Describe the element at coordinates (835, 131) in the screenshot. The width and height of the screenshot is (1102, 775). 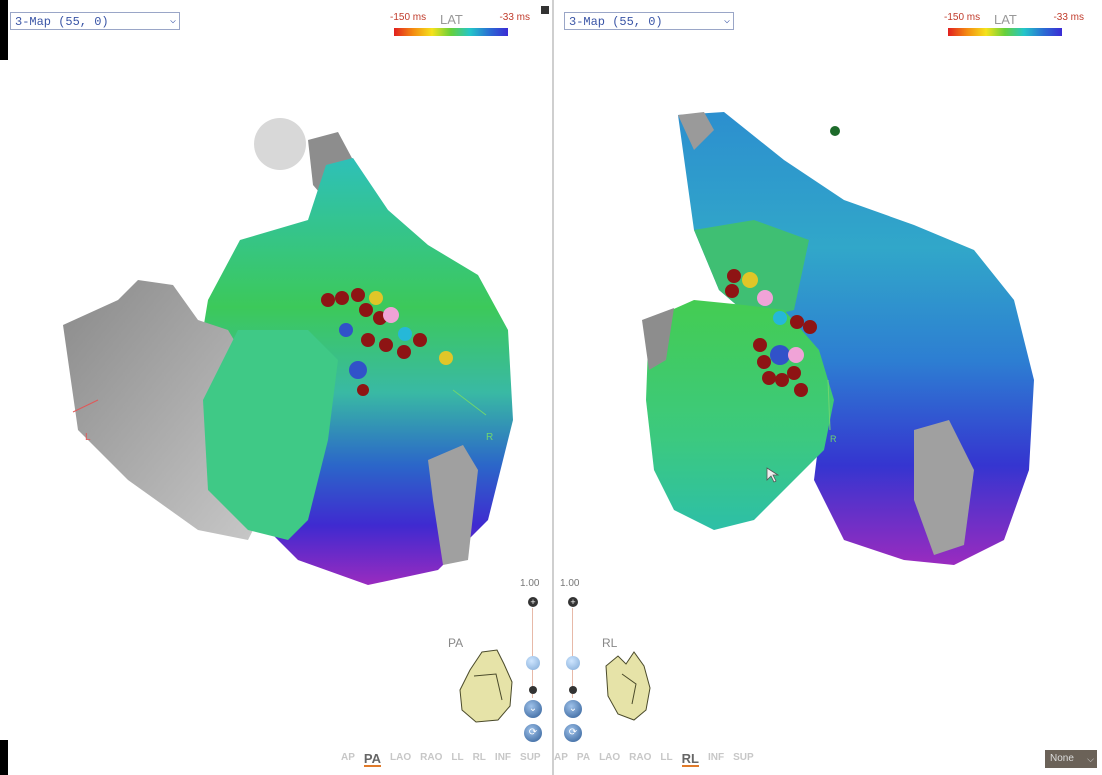
I see `black-marker` at that location.